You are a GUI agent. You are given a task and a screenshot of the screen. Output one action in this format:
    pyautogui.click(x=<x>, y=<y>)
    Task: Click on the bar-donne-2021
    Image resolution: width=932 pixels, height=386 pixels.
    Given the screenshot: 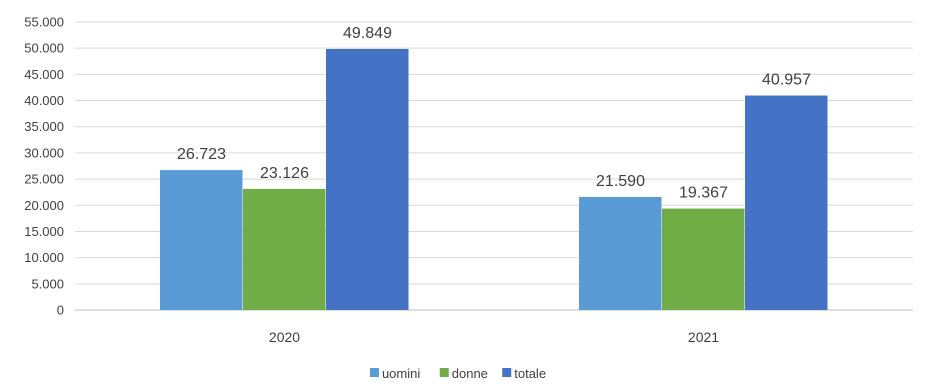 What is the action you would take?
    pyautogui.click(x=703, y=259)
    